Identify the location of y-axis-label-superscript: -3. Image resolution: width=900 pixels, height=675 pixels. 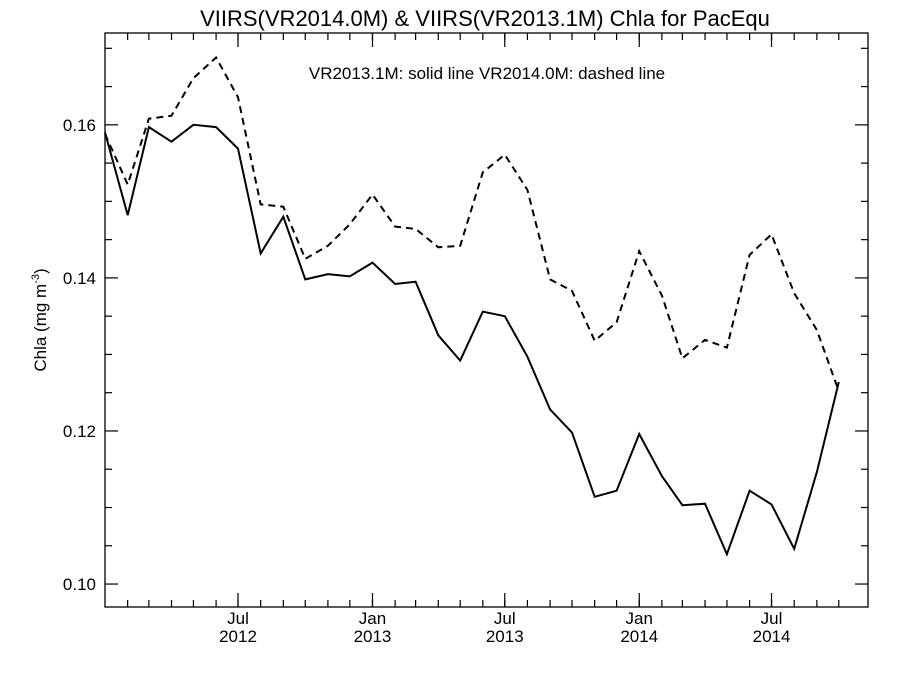
(36, 279).